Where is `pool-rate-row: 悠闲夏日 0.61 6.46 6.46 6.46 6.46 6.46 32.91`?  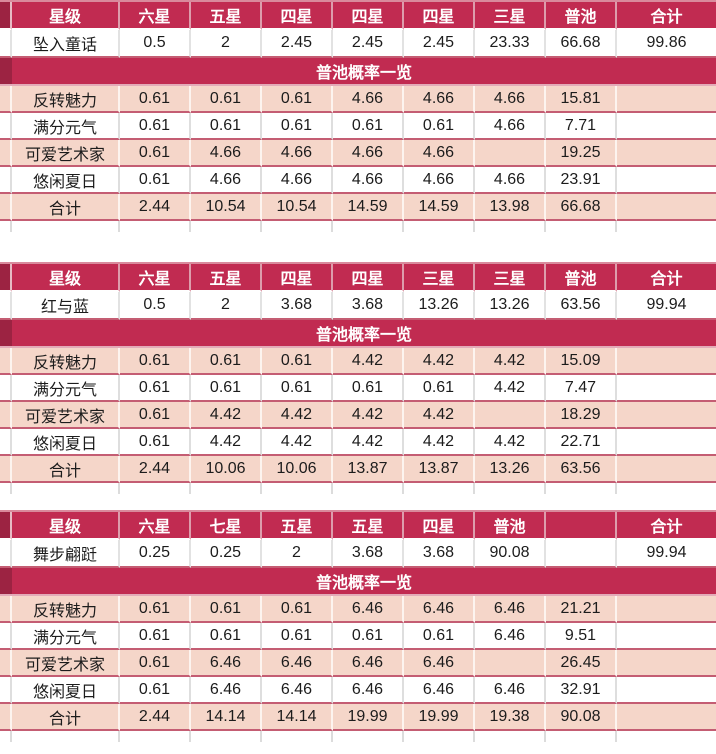
pool-rate-row: 悠闲夏日 0.61 6.46 6.46 6.46 6.46 6.46 32.91 is located at coordinates (358, 690).